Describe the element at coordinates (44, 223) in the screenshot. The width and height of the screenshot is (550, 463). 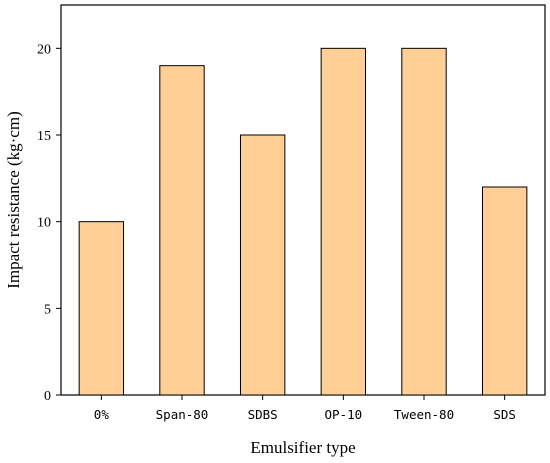
I see `y-tick-label-2: 10` at that location.